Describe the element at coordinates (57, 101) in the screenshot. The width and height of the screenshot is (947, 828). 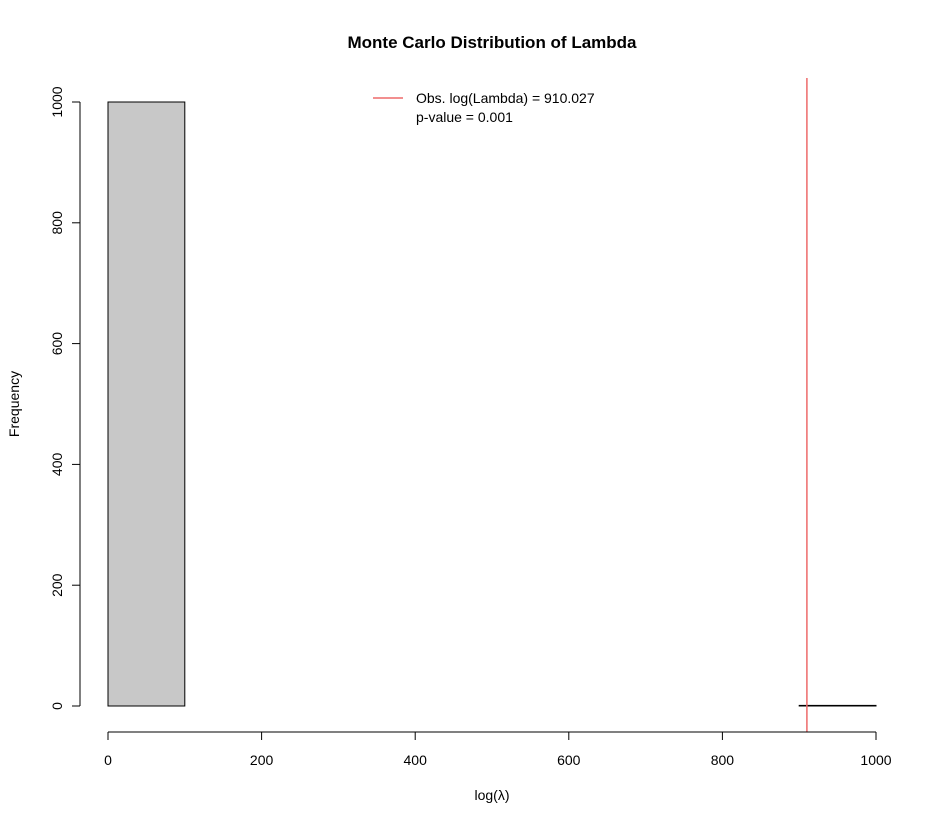
I see `y-tick-label: 1000` at that location.